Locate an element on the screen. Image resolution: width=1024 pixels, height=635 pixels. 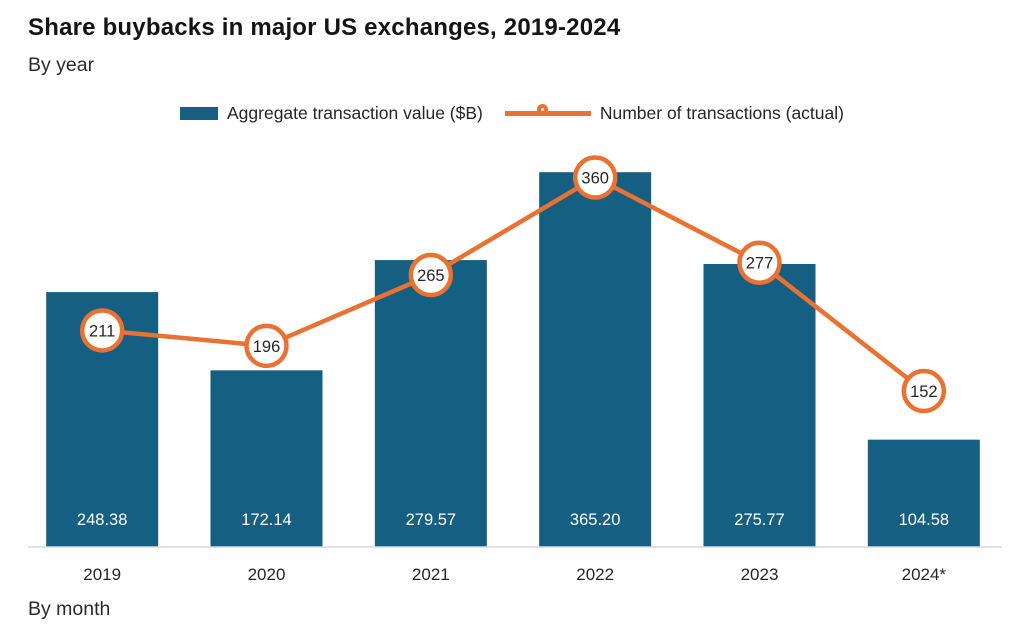
bar-value-label-2019: 248.38 is located at coordinates (102, 520).